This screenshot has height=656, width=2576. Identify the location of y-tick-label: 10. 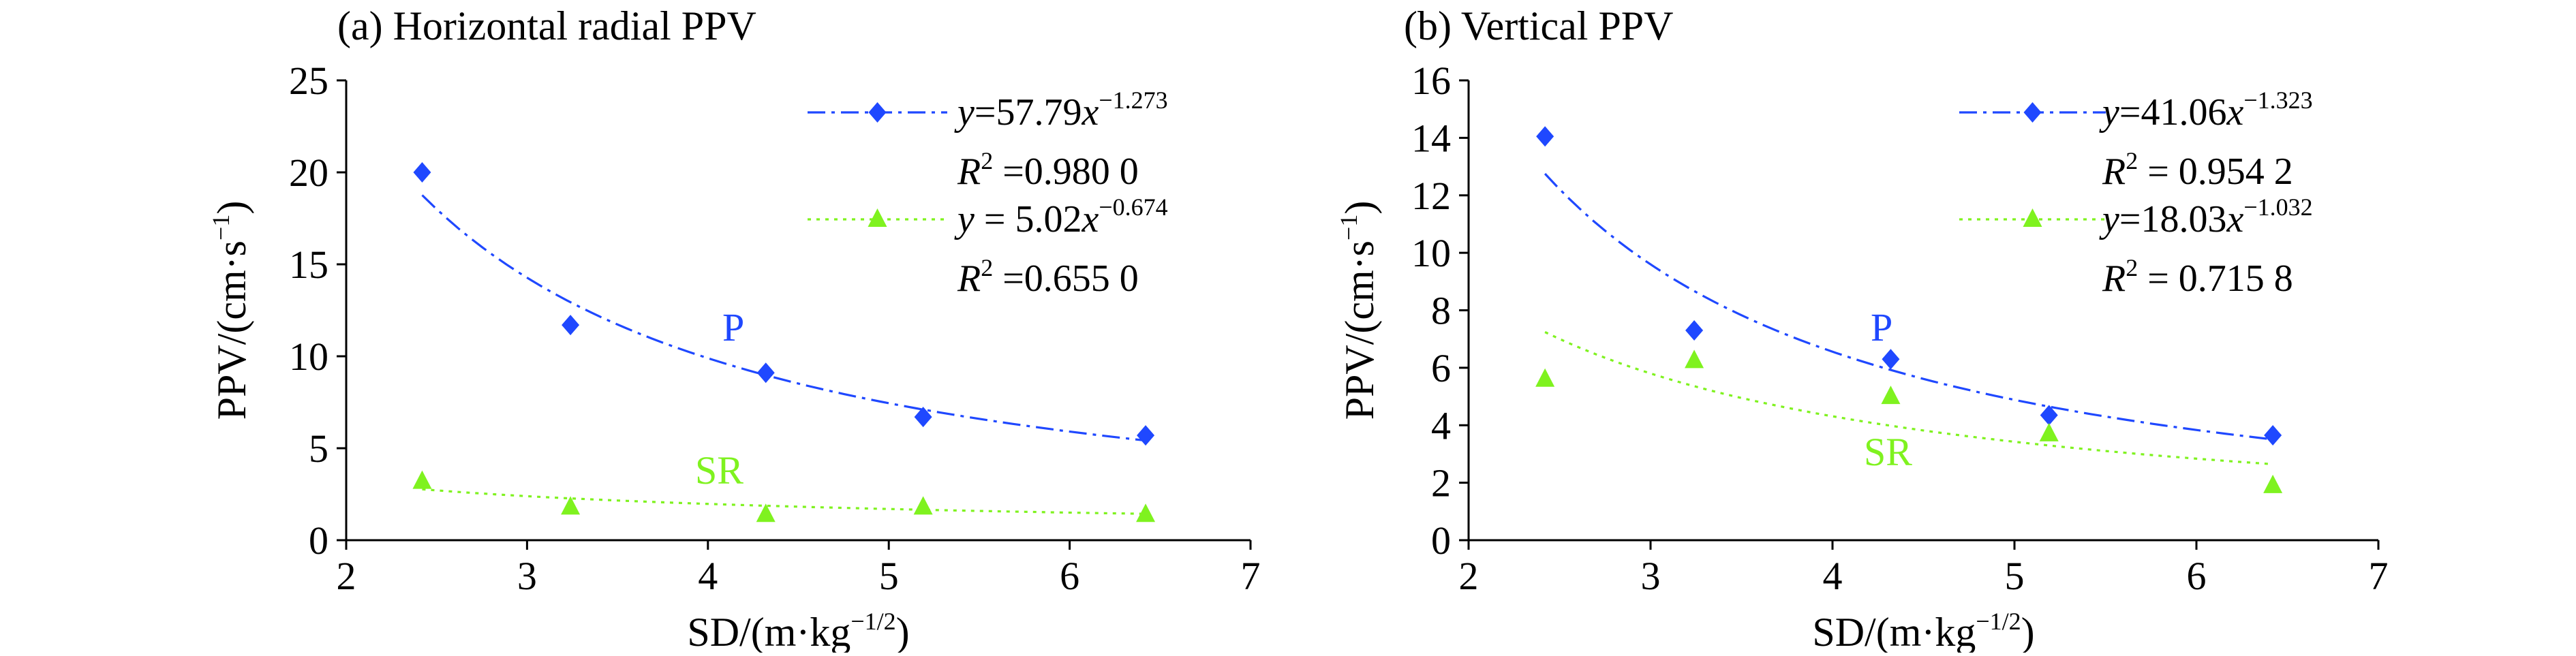
(308, 356).